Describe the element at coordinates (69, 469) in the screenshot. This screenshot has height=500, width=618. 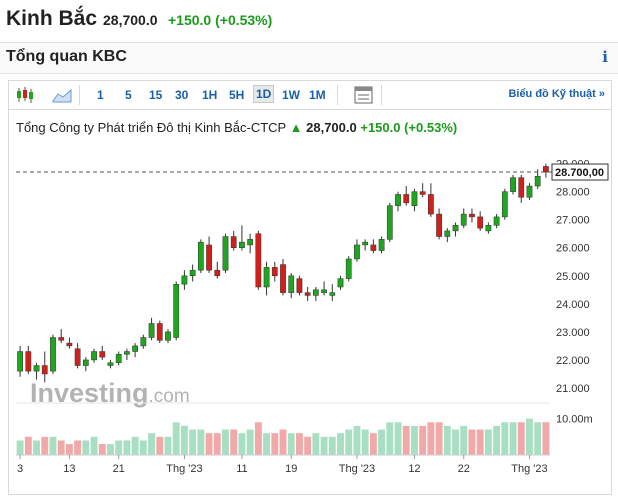
I see `x-tick-label: 13` at that location.